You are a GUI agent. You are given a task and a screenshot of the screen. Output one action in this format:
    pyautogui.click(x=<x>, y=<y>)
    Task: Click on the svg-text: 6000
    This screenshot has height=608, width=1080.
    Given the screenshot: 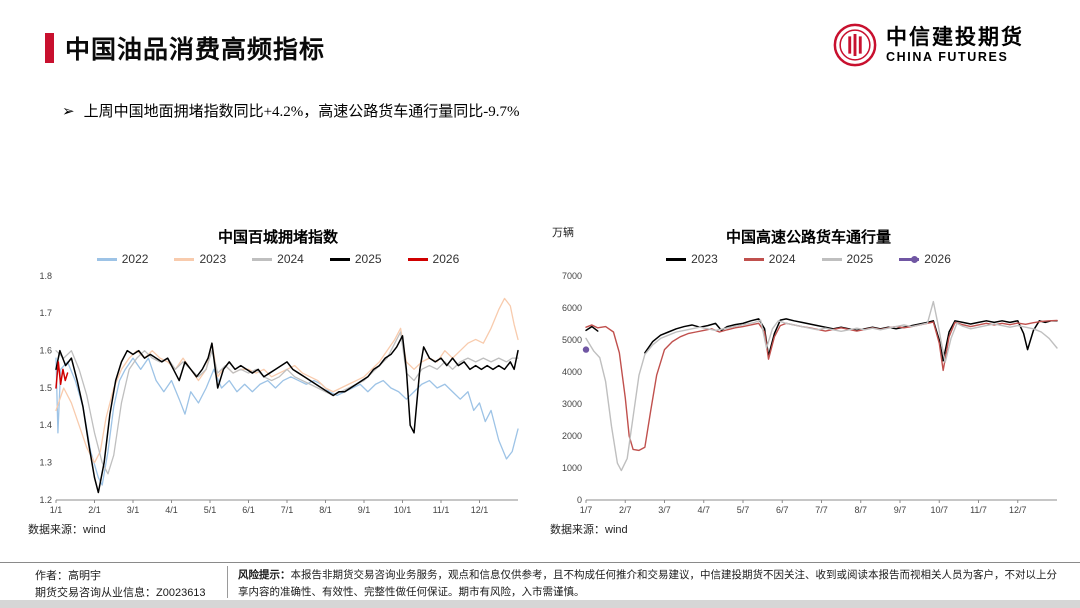 What is the action you would take?
    pyautogui.click(x=572, y=308)
    